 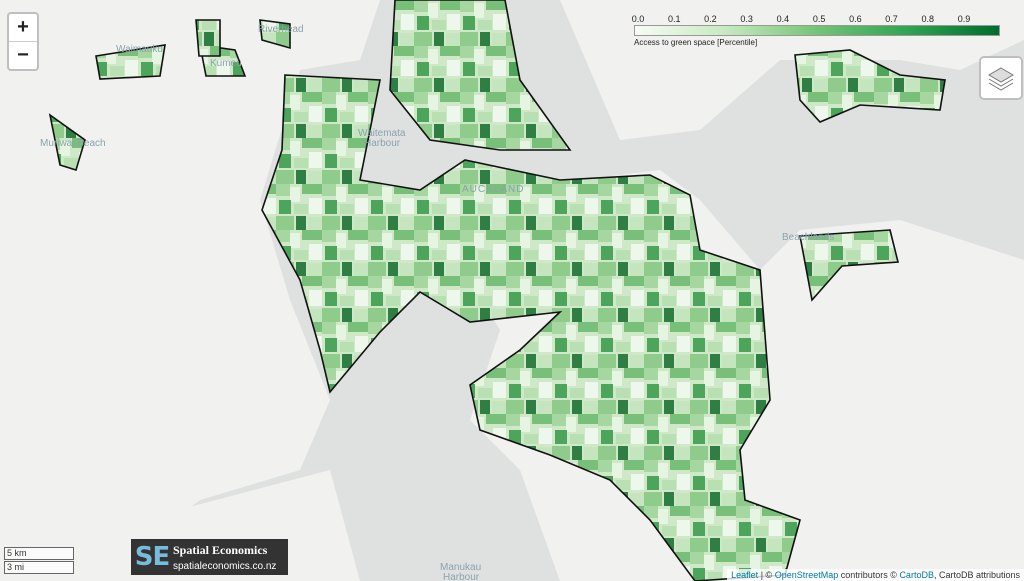 I want to click on legend-tick-label: 0.3, so click(x=746, y=19).